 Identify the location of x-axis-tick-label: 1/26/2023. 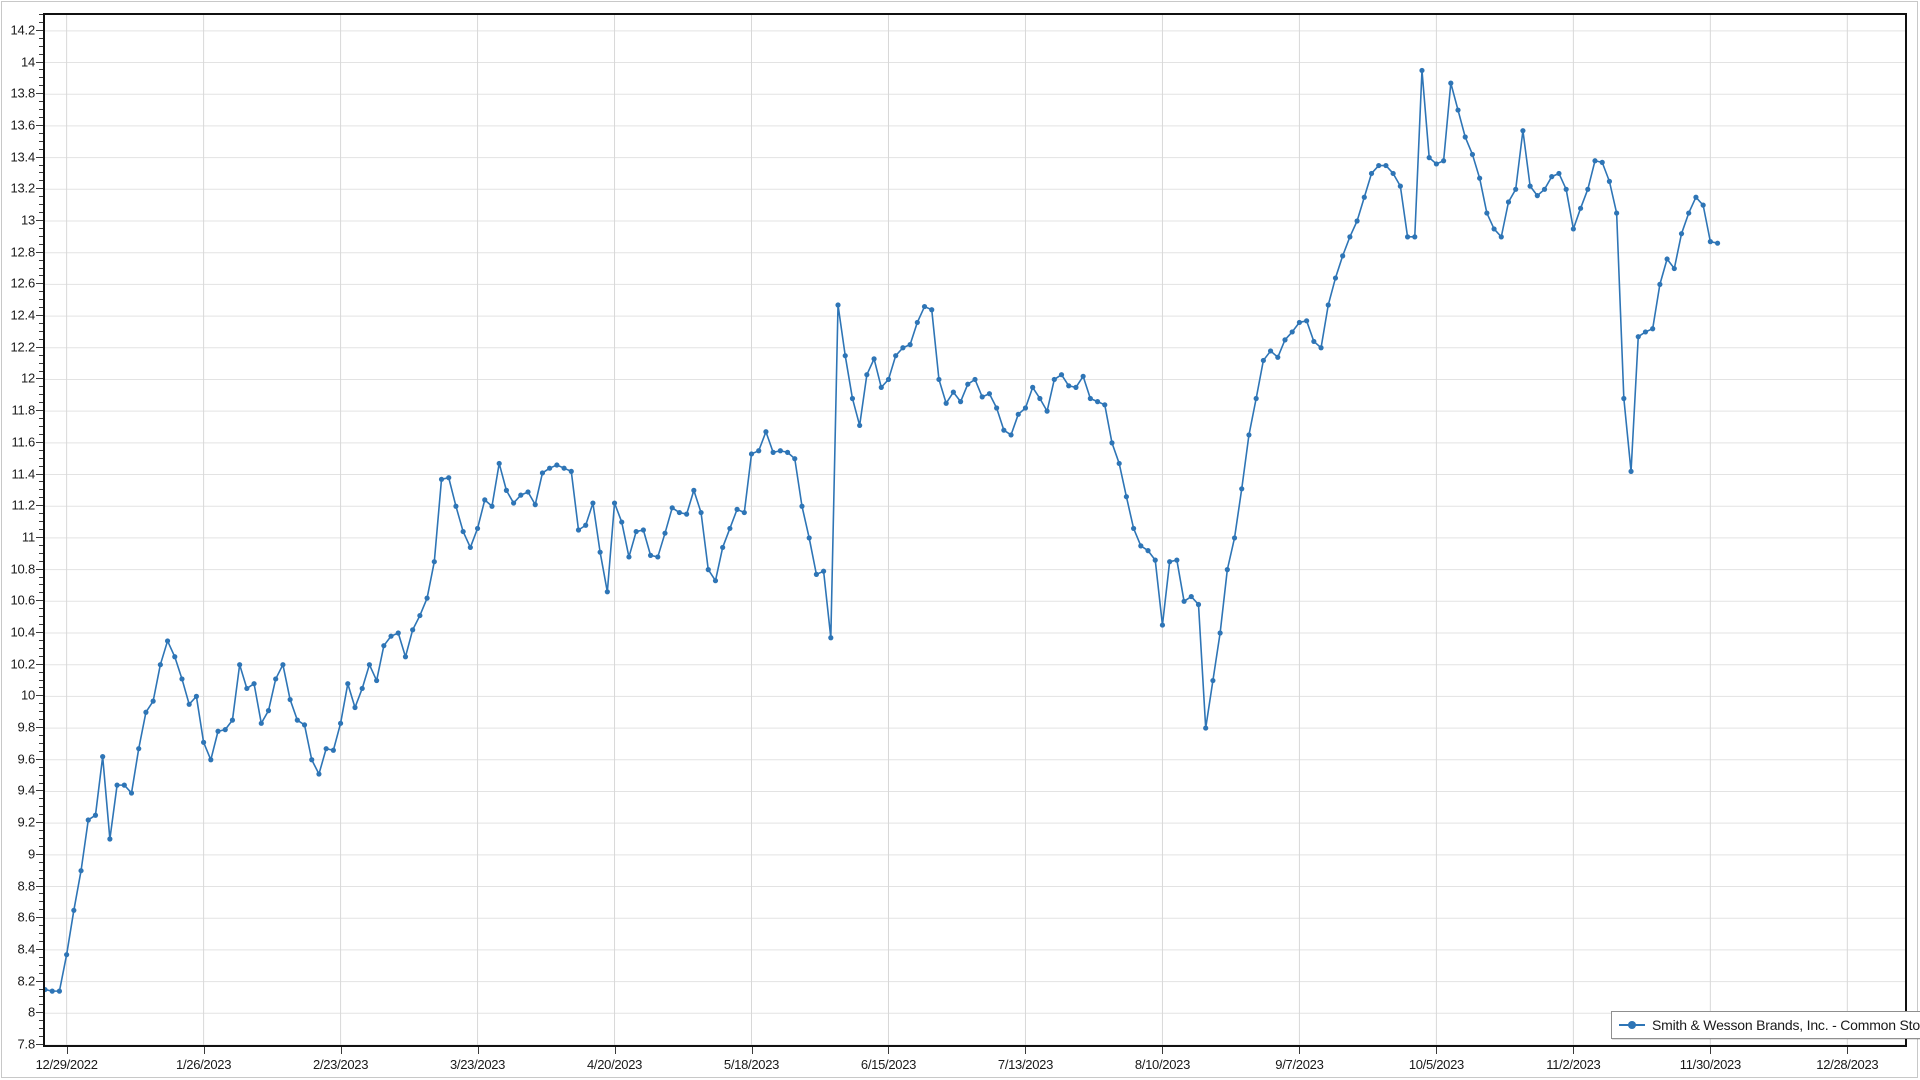
(204, 1064).